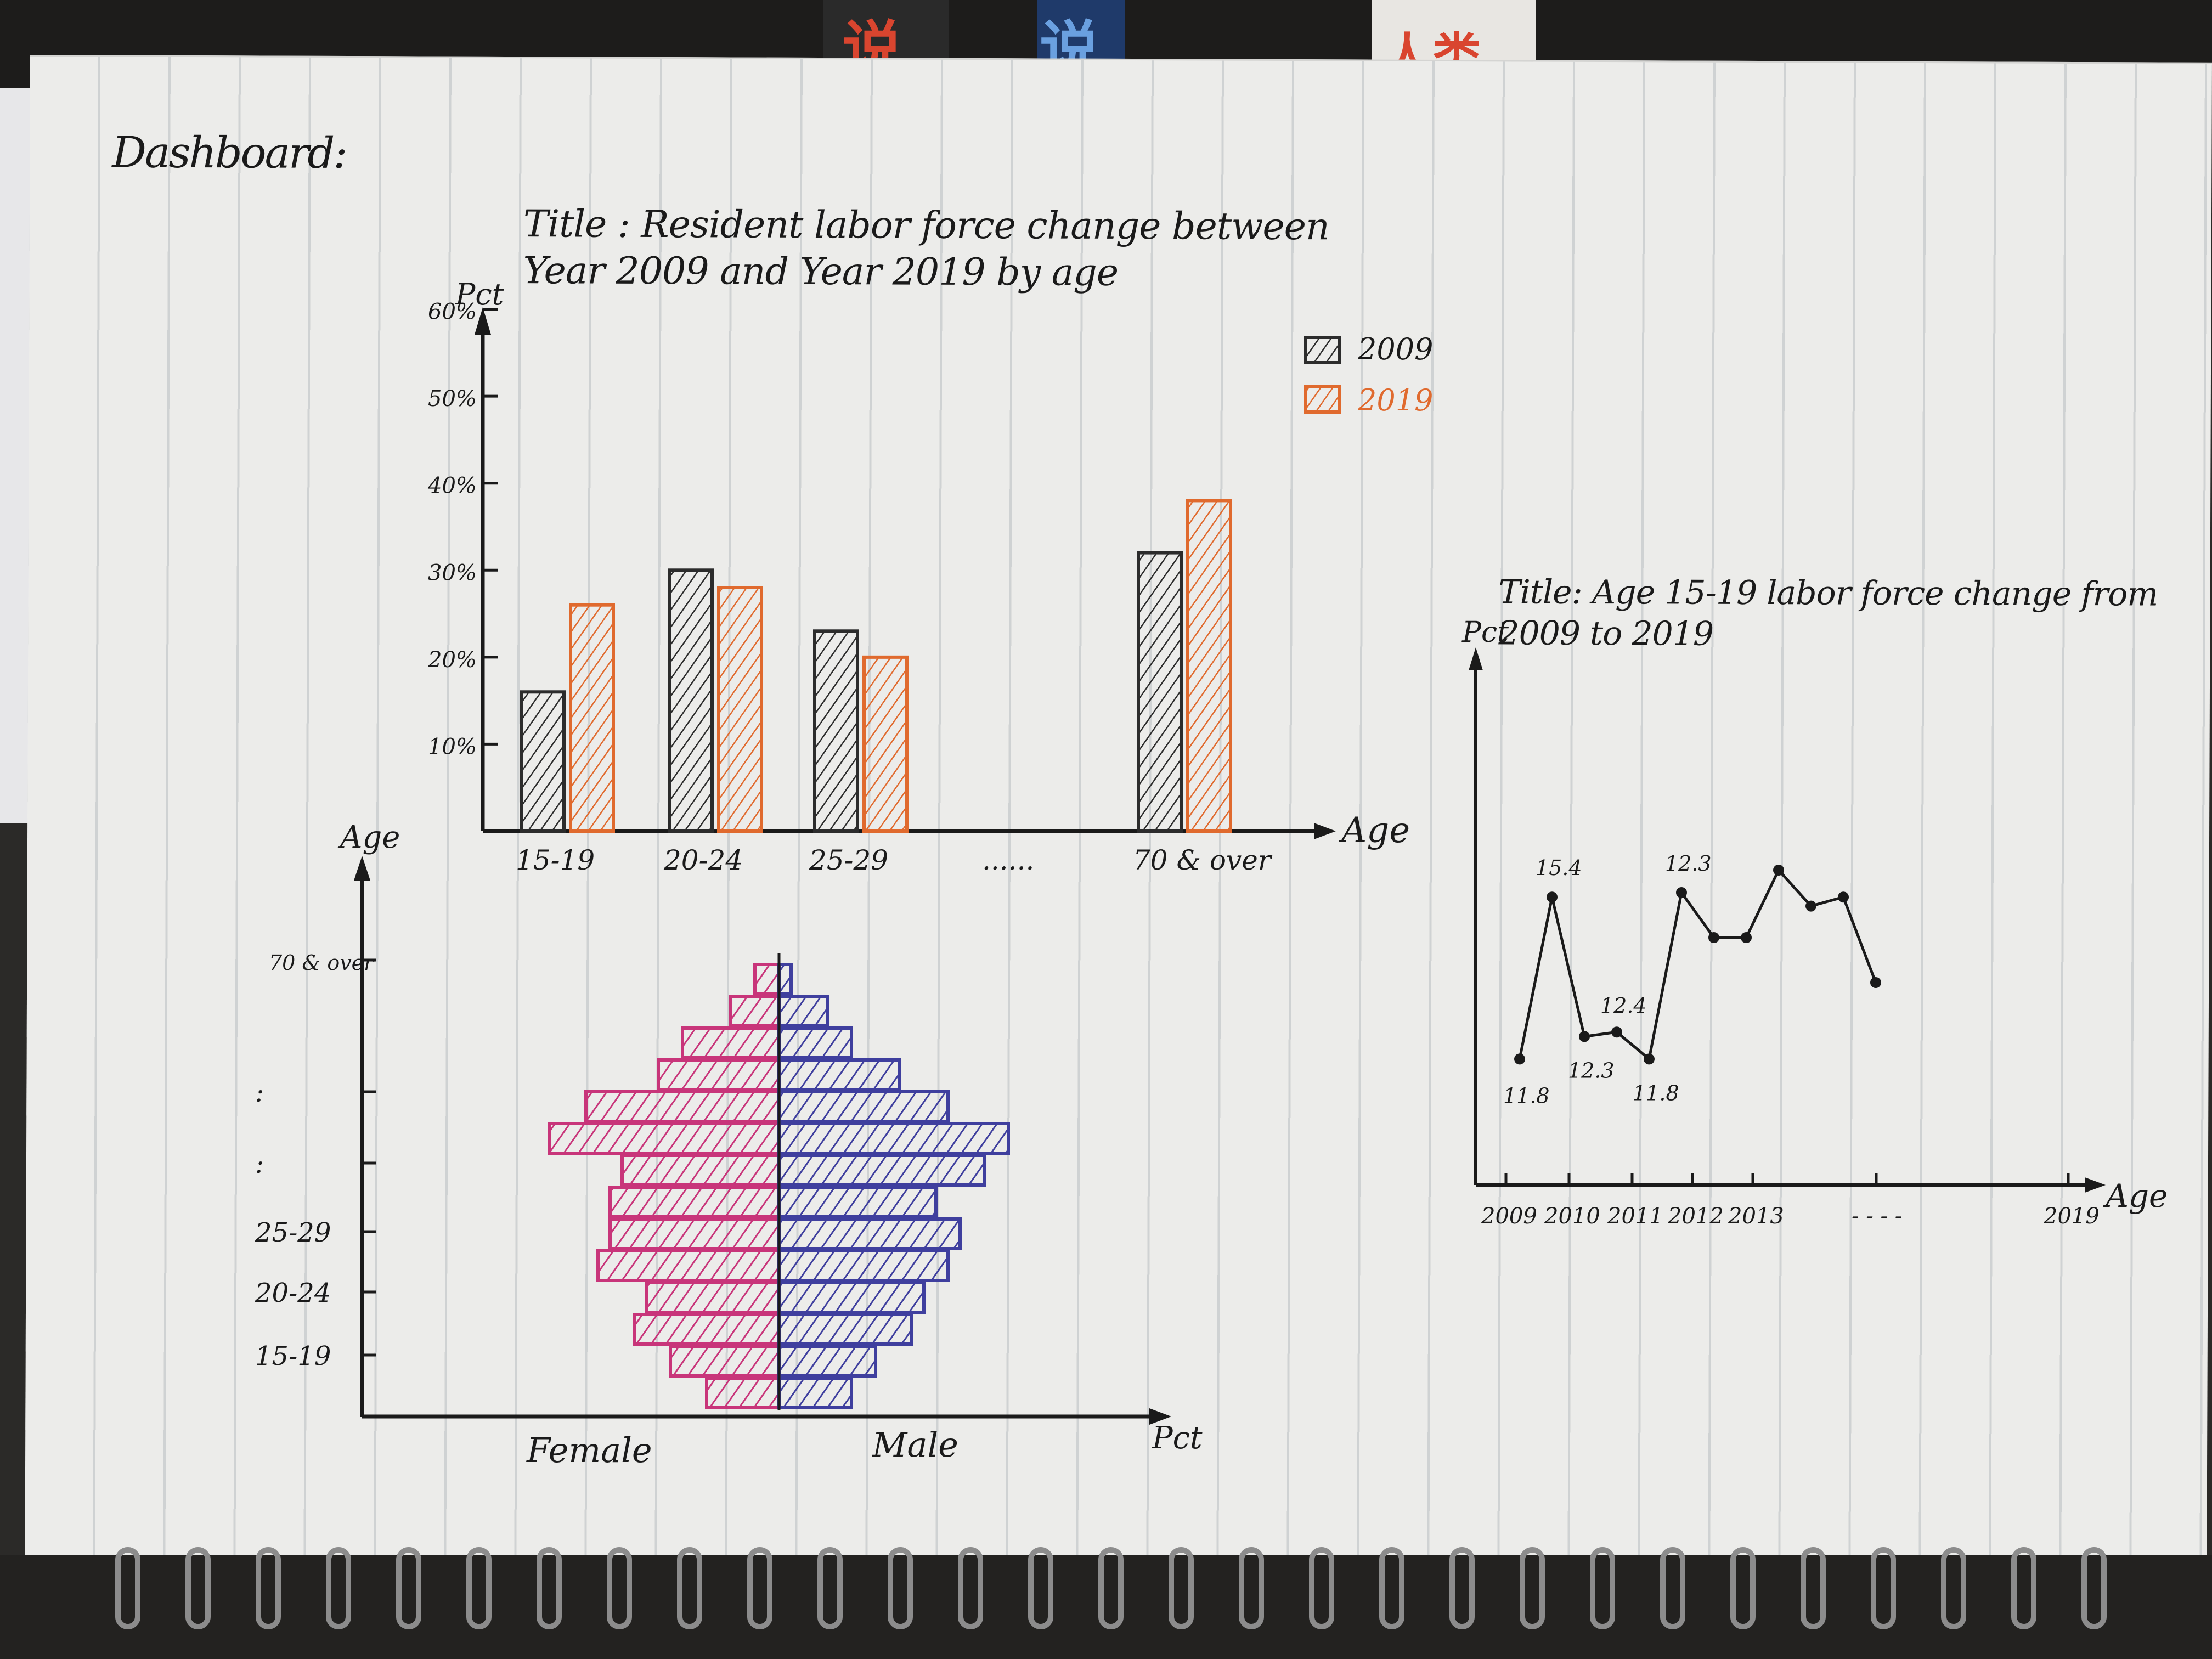 The image size is (2212, 1659). I want to click on legend-swatch-2009, so click(1322, 350).